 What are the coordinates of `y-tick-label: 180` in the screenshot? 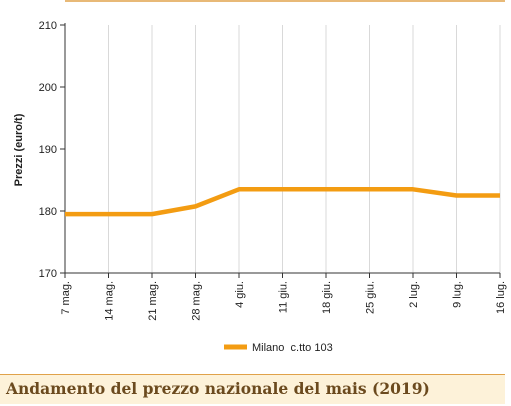 It's located at (48, 212).